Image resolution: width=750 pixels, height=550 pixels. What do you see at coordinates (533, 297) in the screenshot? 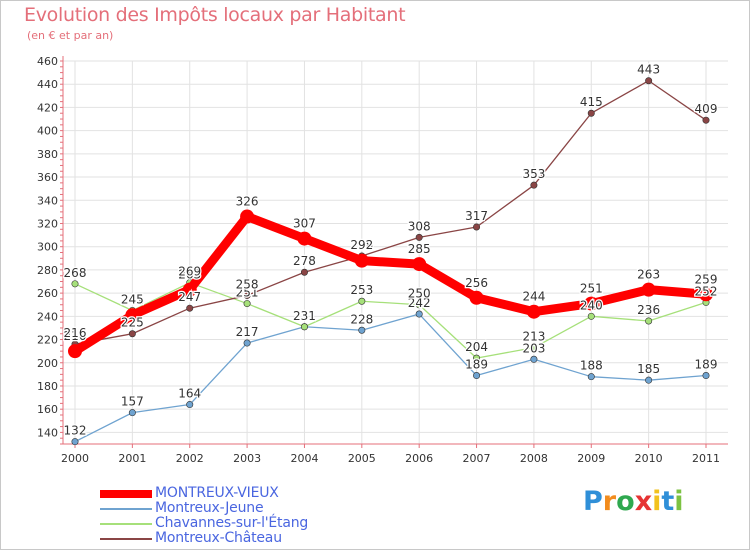
I see `data-label: 244` at bounding box center [533, 297].